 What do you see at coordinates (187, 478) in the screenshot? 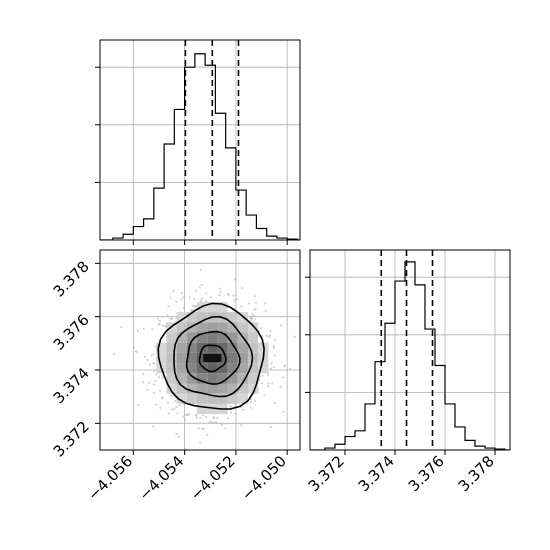
I see `x-tick-labels-density: −4.056 −4.054 −4.052 −4.050` at bounding box center [187, 478].